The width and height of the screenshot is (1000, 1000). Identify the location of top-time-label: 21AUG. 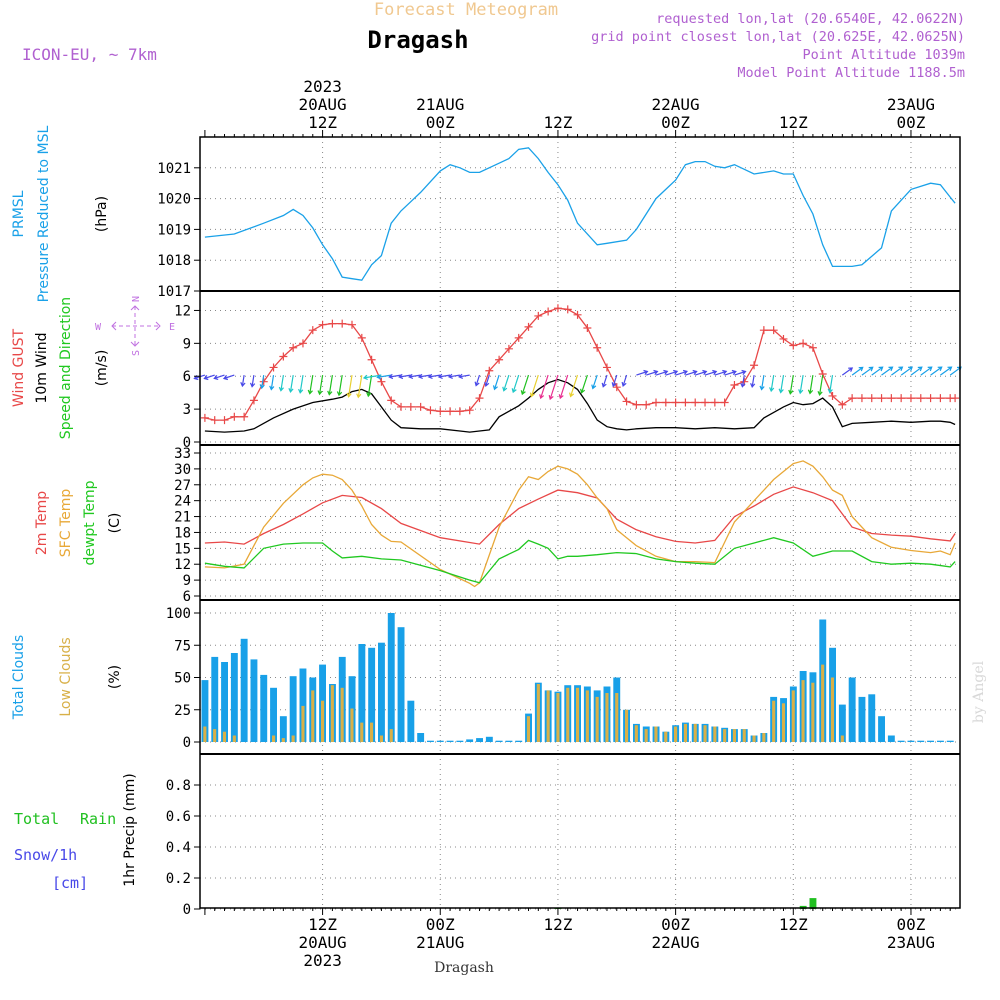
(440, 104).